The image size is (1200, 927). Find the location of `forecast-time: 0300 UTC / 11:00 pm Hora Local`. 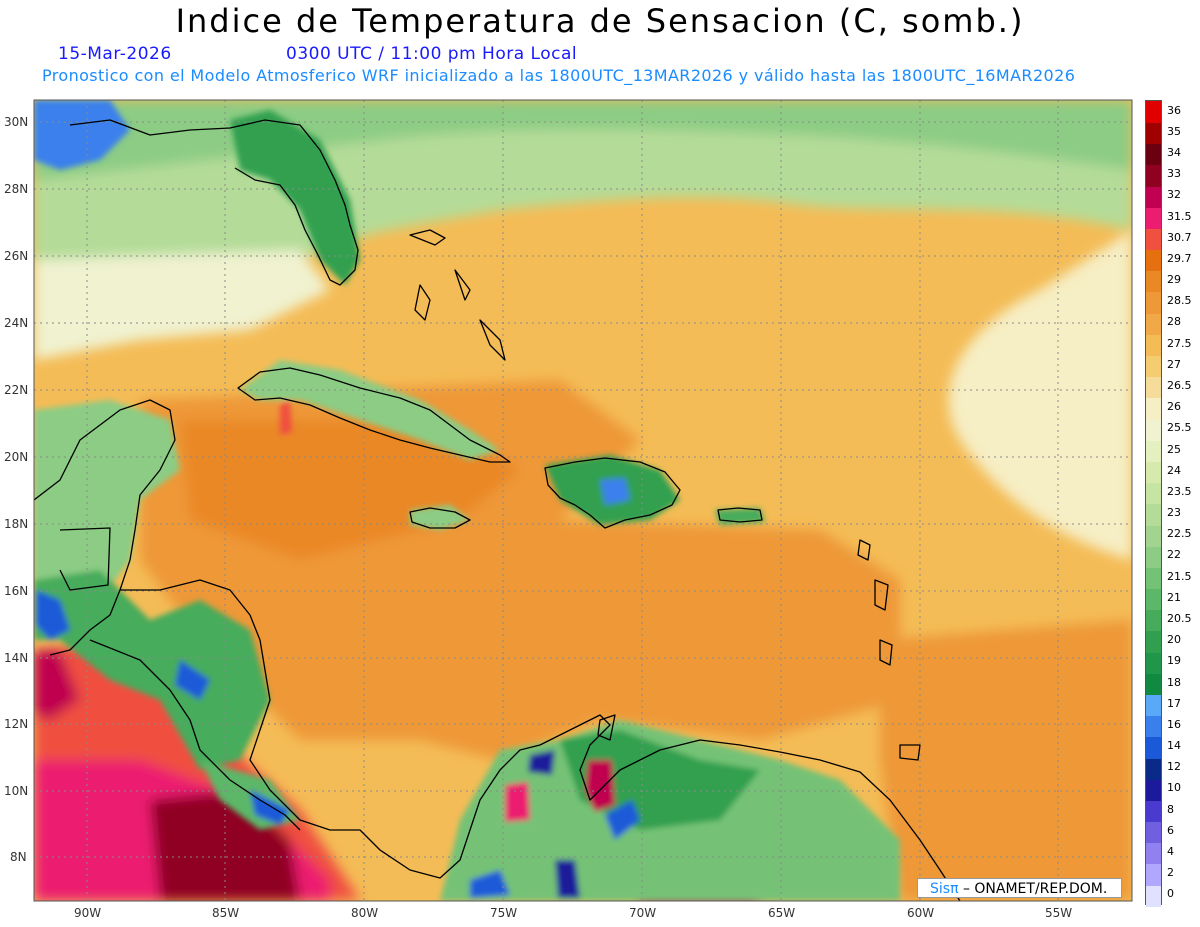

forecast-time: 0300 UTC / 11:00 pm Hora Local is located at coordinates (432, 54).